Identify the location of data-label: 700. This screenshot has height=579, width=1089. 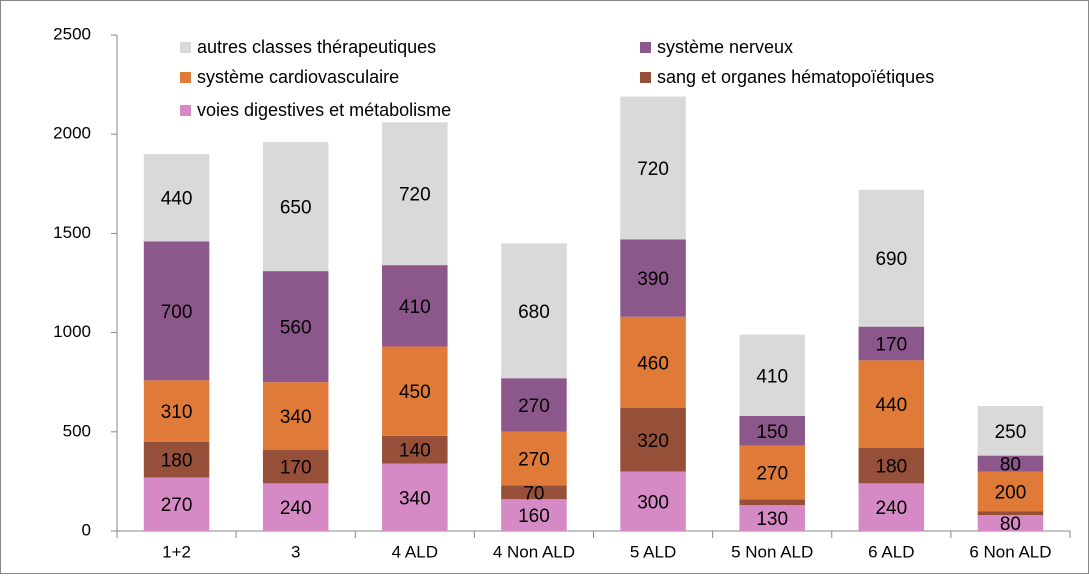
(177, 312).